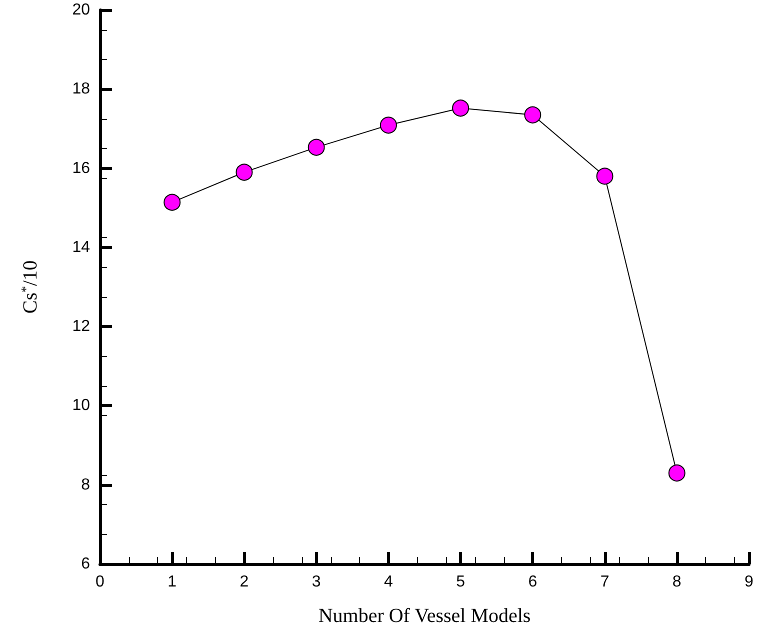  What do you see at coordinates (81, 405) in the screenshot?
I see `y-tick-label: 10` at bounding box center [81, 405].